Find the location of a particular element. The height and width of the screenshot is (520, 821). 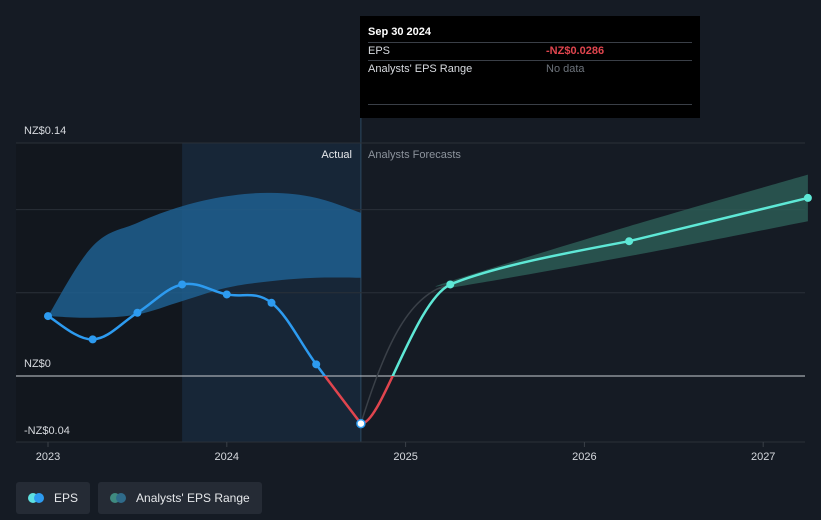

legend-item-eps: EPS is located at coordinates (53, 498).